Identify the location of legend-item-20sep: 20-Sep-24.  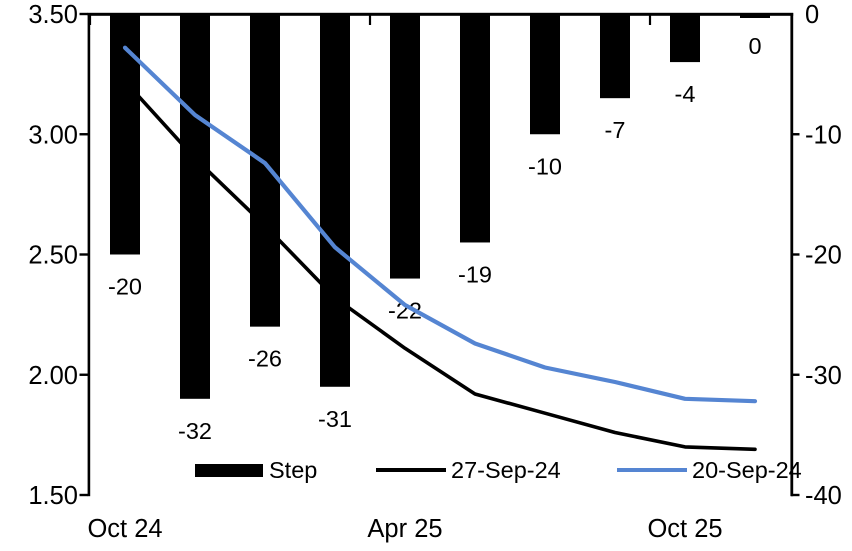
(709, 470).